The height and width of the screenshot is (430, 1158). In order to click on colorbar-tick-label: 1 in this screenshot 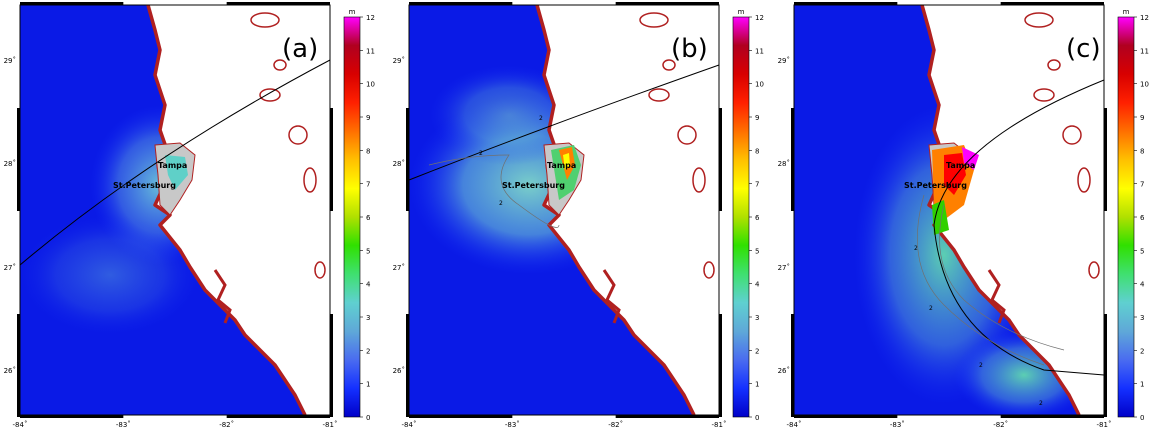, I will do `click(757, 385)`.